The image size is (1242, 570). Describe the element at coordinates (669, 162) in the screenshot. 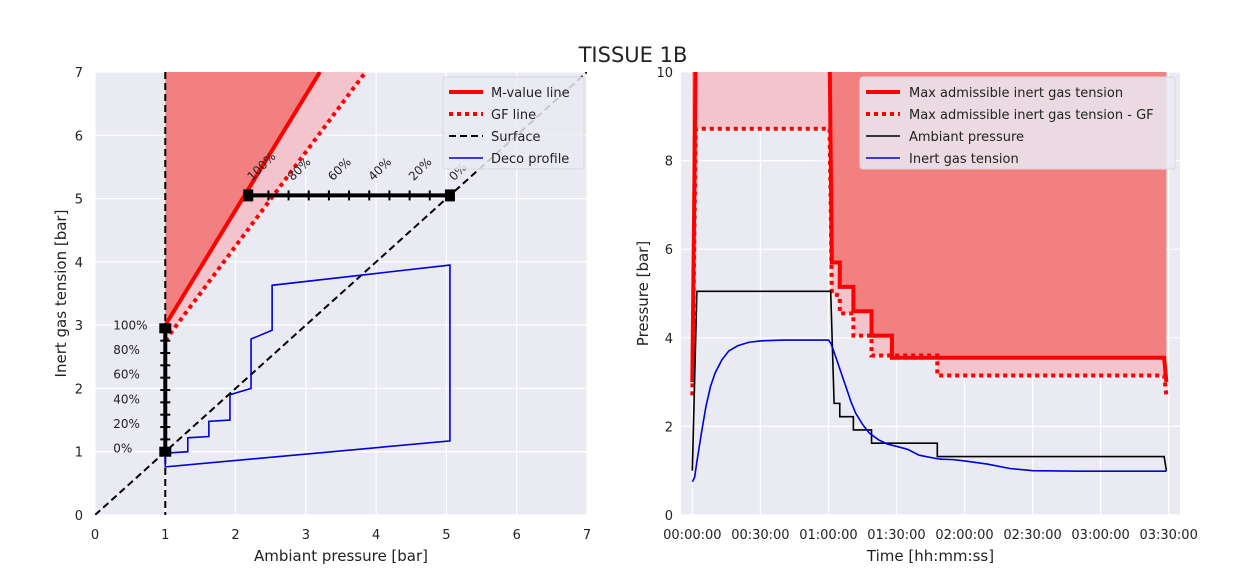

I see `right-y-tick-label: 8` at that location.